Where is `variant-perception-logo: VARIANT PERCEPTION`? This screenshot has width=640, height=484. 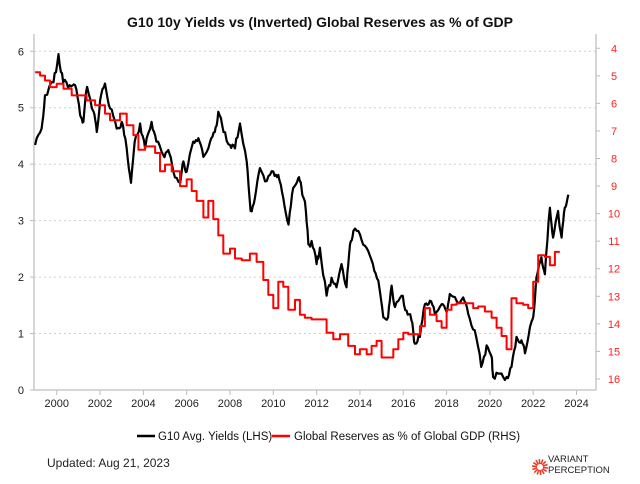 variant-perception-logo: VARIANT PERCEPTION is located at coordinates (571, 465).